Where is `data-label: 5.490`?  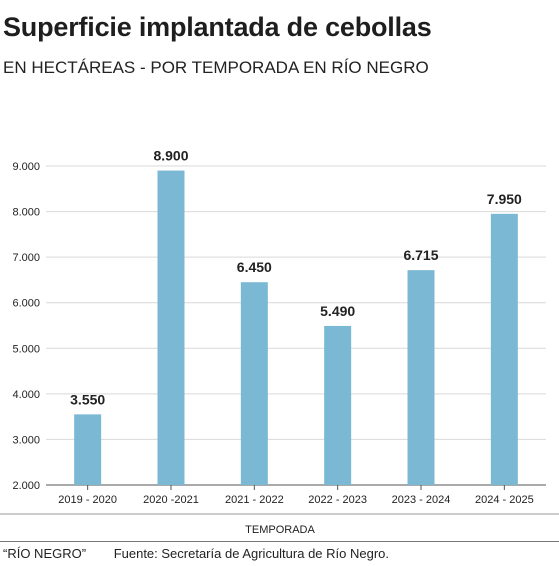 data-label: 5.490 is located at coordinates (337, 311).